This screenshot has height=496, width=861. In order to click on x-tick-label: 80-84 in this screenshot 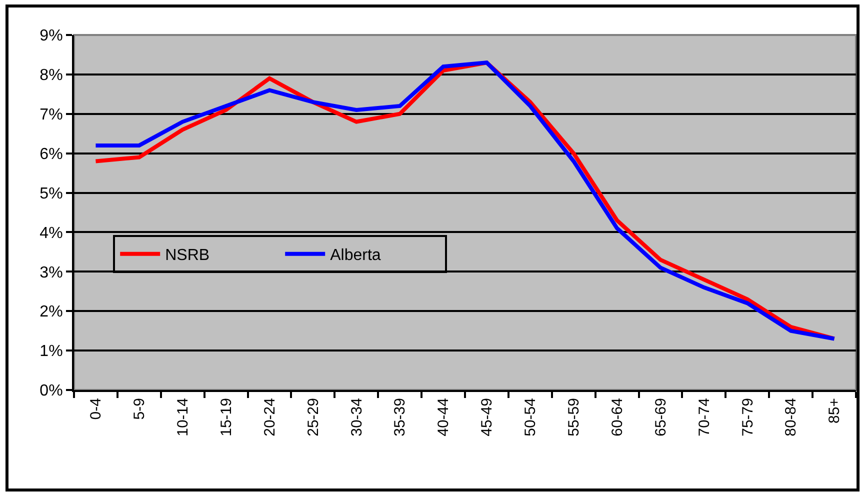, I will do `click(791, 417)`.